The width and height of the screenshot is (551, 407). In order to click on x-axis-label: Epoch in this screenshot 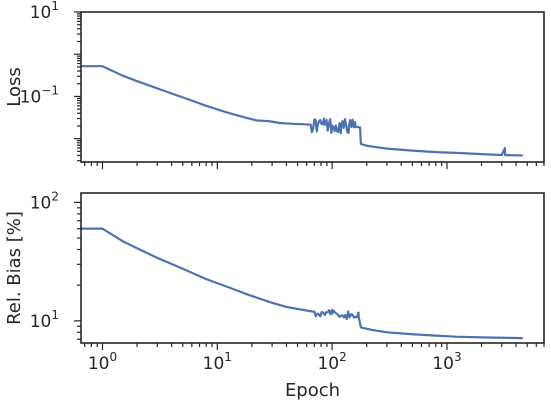, I will do `click(312, 390)`.